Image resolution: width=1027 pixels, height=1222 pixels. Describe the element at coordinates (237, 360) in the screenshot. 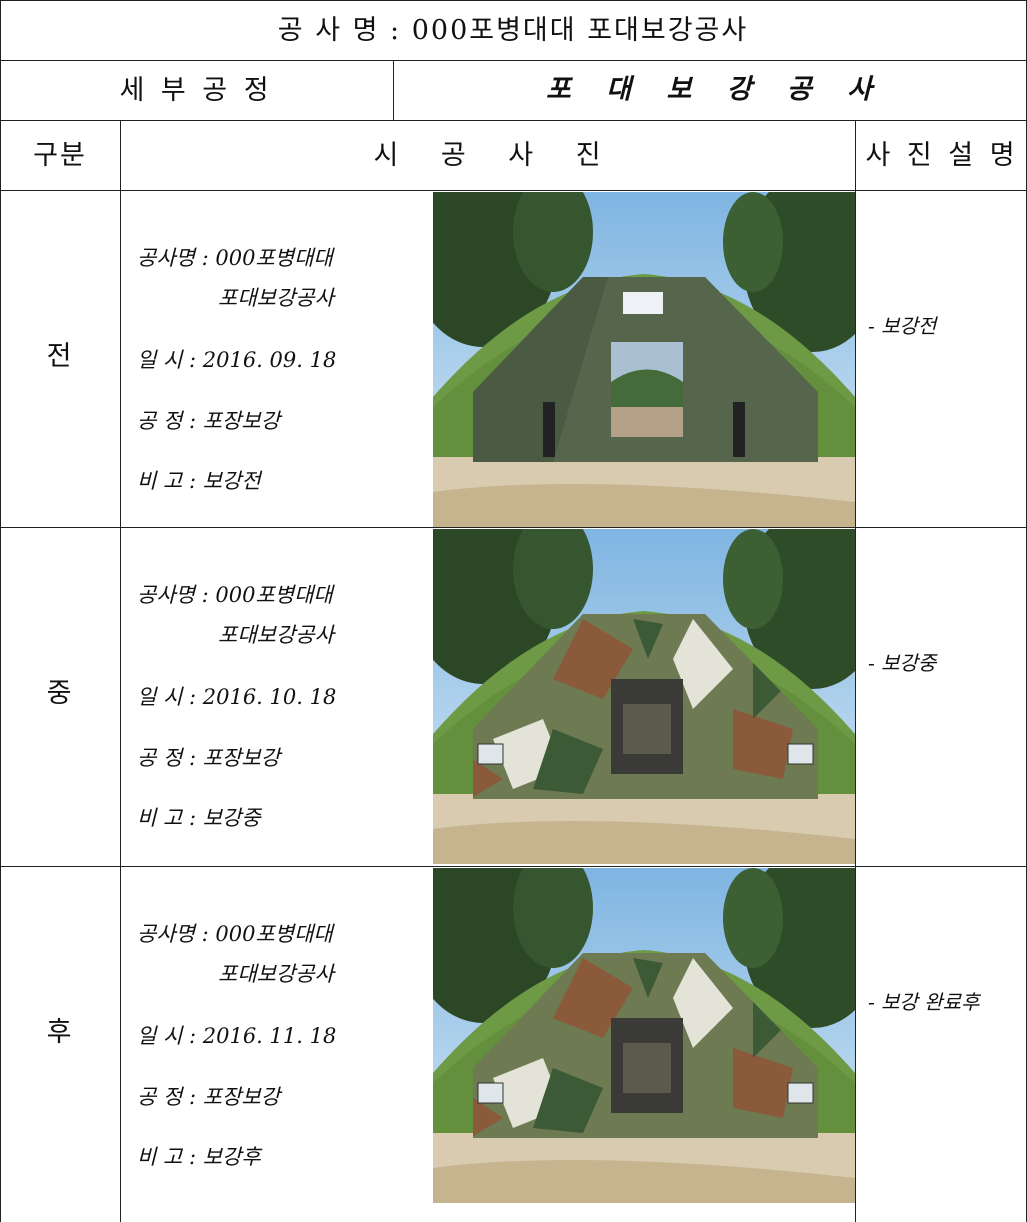

I see `photo-info: 일 시 : 2016. 09. 18` at that location.